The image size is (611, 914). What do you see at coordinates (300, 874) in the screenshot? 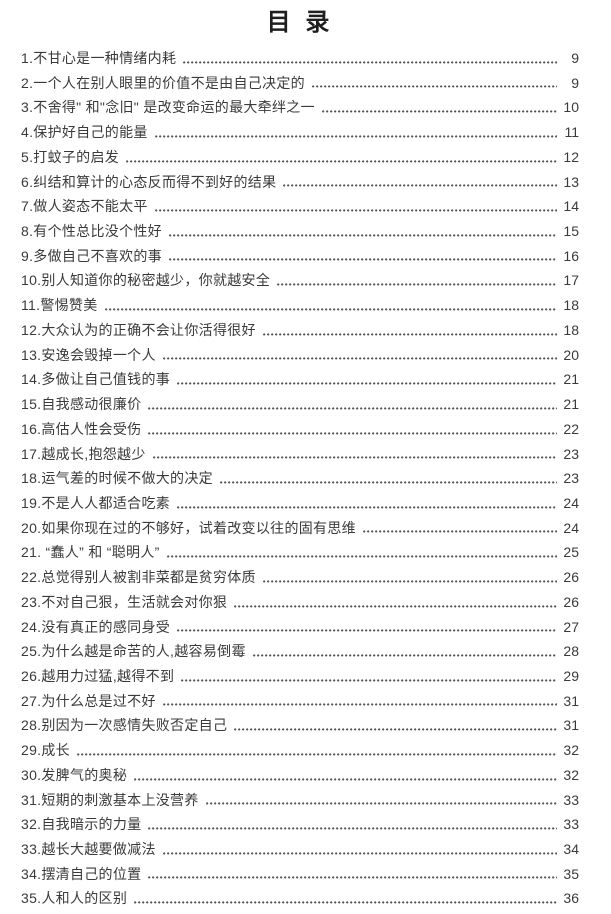
I see `toc-entry: 34.摆清自己的位置 35` at bounding box center [300, 874].